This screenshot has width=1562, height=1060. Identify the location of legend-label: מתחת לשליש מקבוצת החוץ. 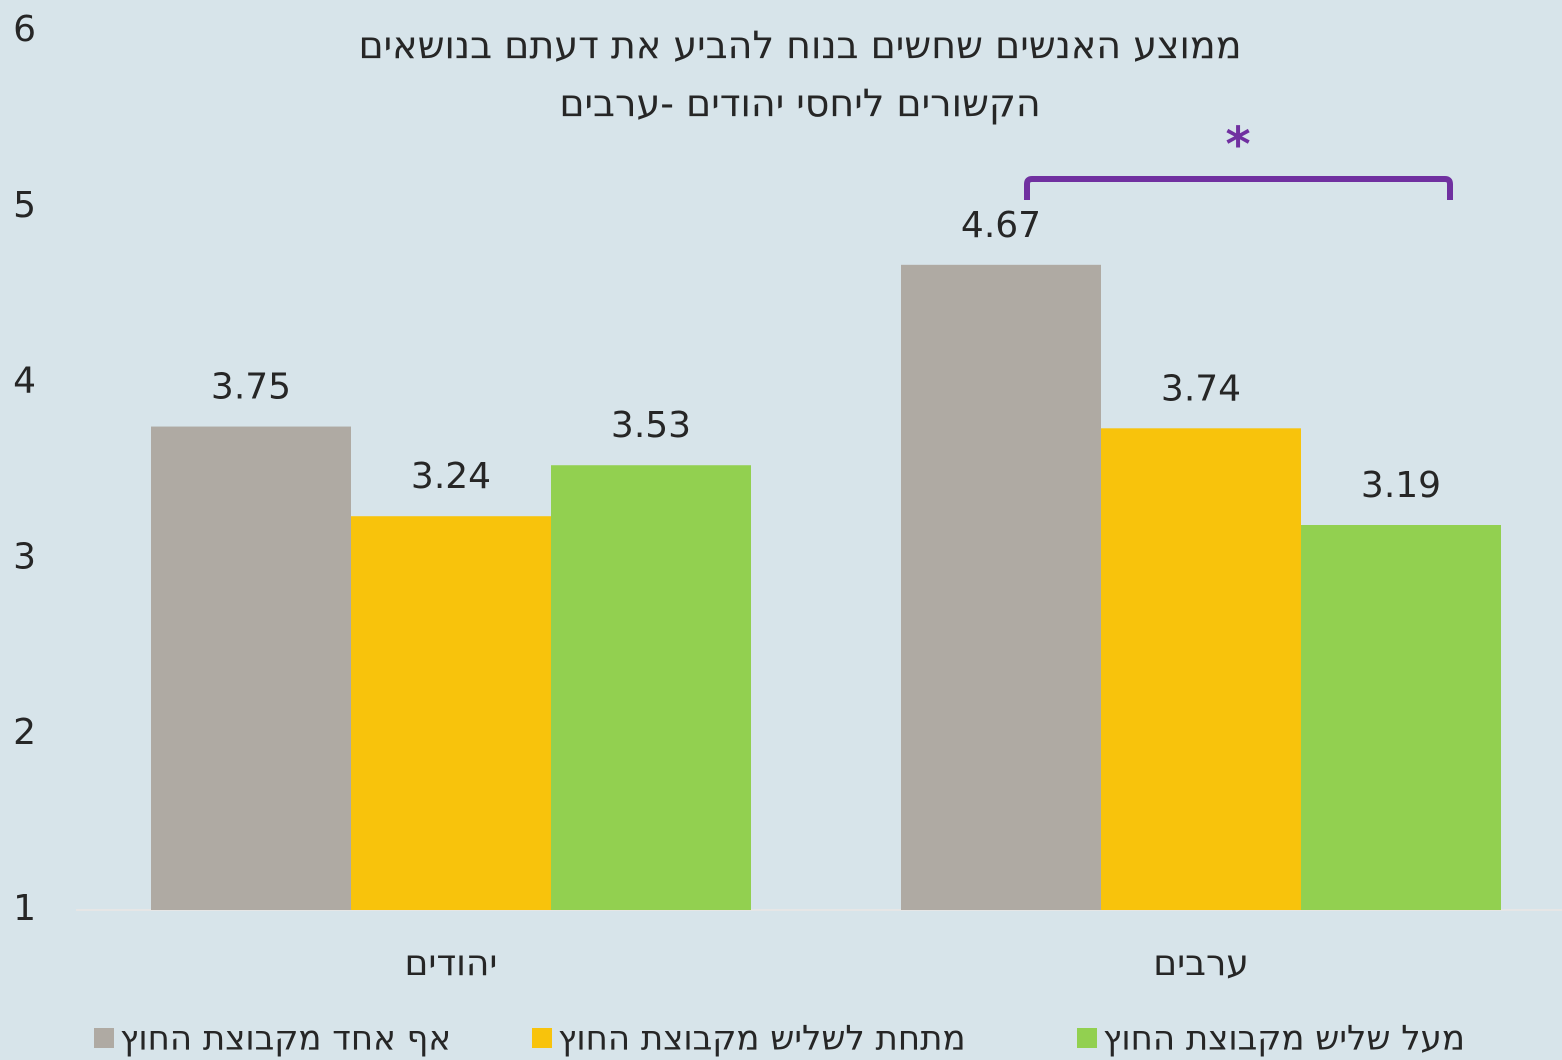
(762, 1039).